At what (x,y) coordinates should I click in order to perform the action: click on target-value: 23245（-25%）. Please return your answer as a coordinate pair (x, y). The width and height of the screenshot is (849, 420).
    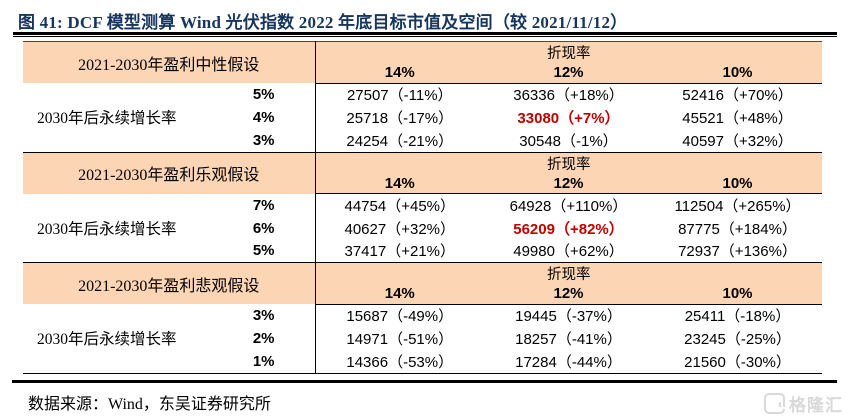
    Looking at the image, I should click on (737, 339).